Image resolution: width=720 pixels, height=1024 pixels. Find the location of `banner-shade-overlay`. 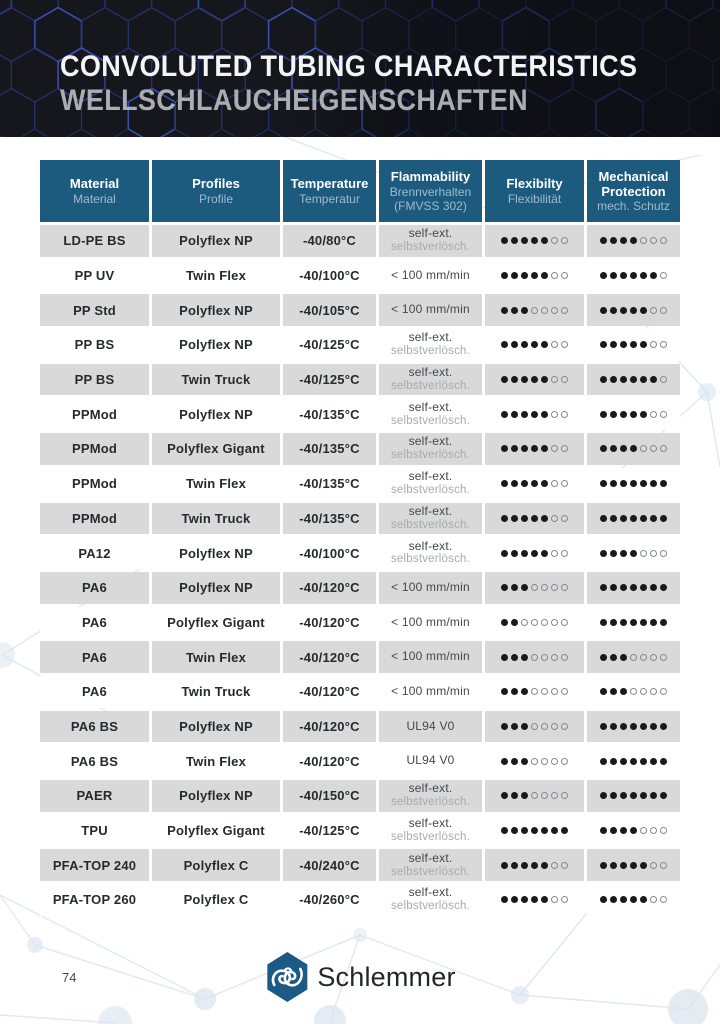

banner-shade-overlay is located at coordinates (360, 68).